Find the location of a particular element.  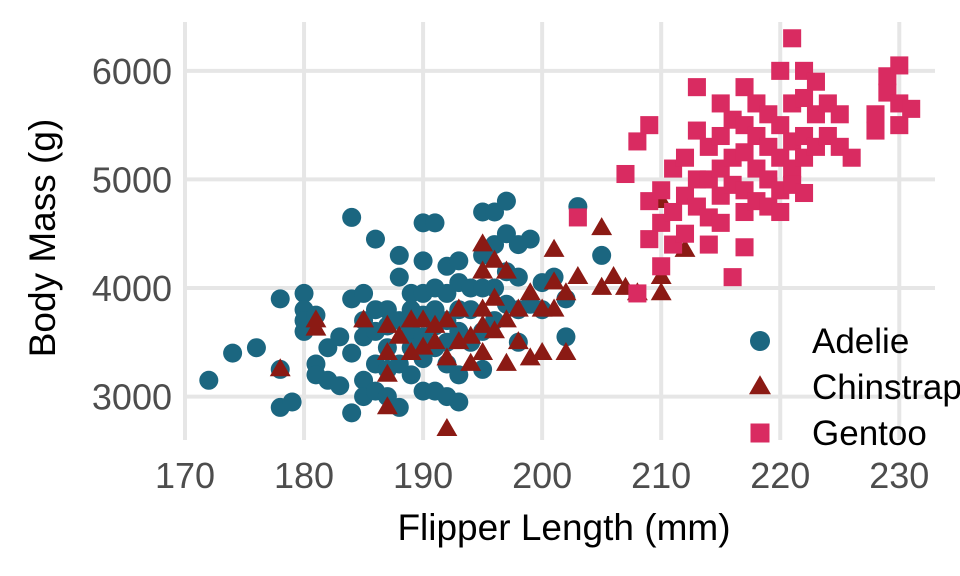

legend-key-adelie is located at coordinates (760, 341).